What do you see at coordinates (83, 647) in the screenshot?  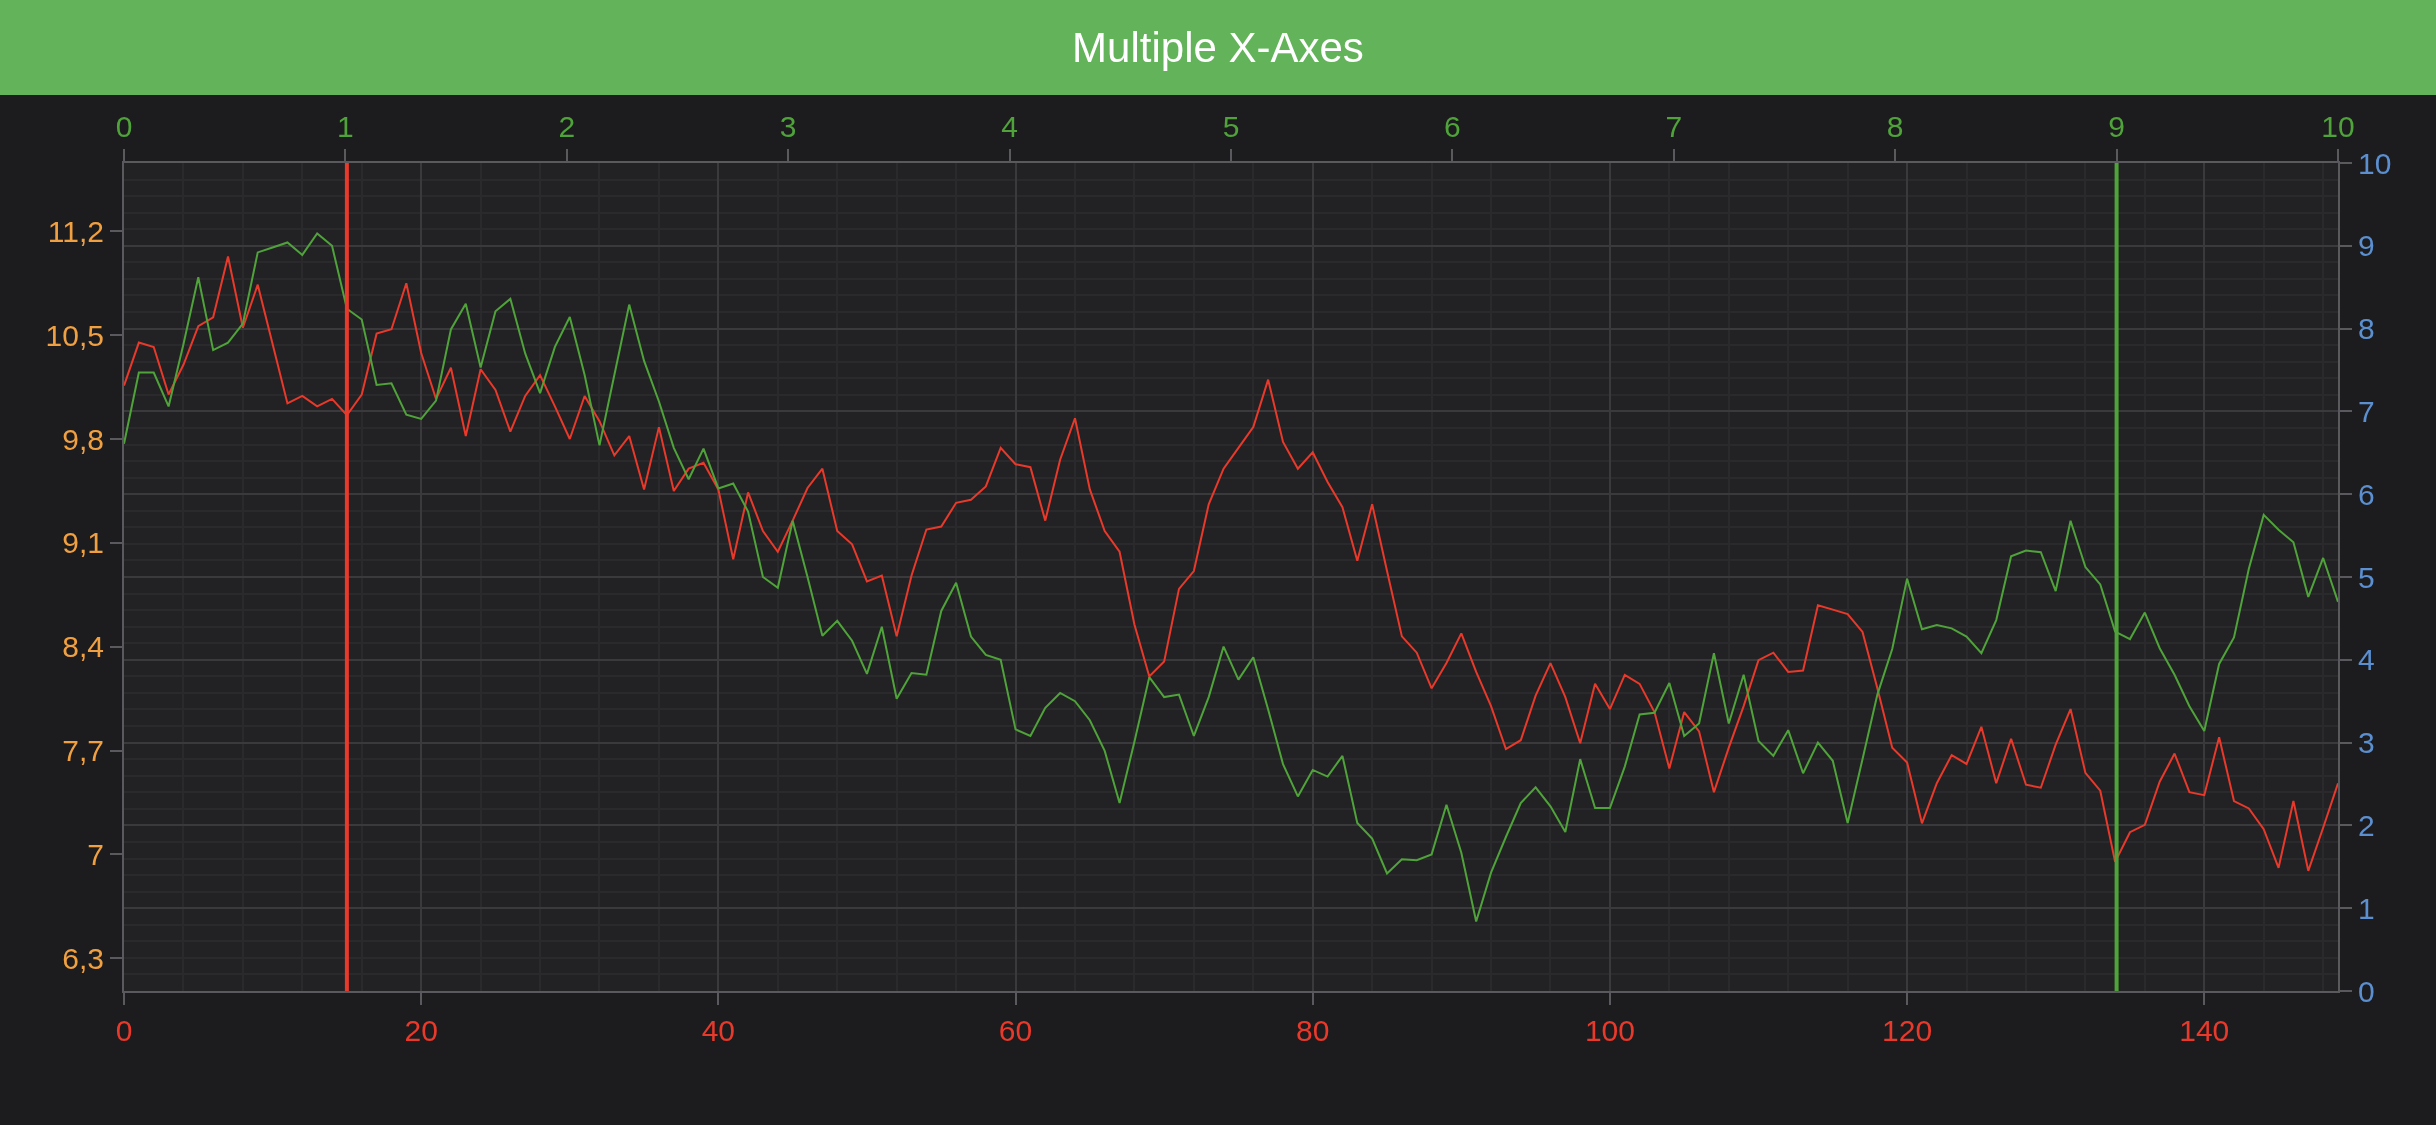 I see `y-tick-label: 8,4` at bounding box center [83, 647].